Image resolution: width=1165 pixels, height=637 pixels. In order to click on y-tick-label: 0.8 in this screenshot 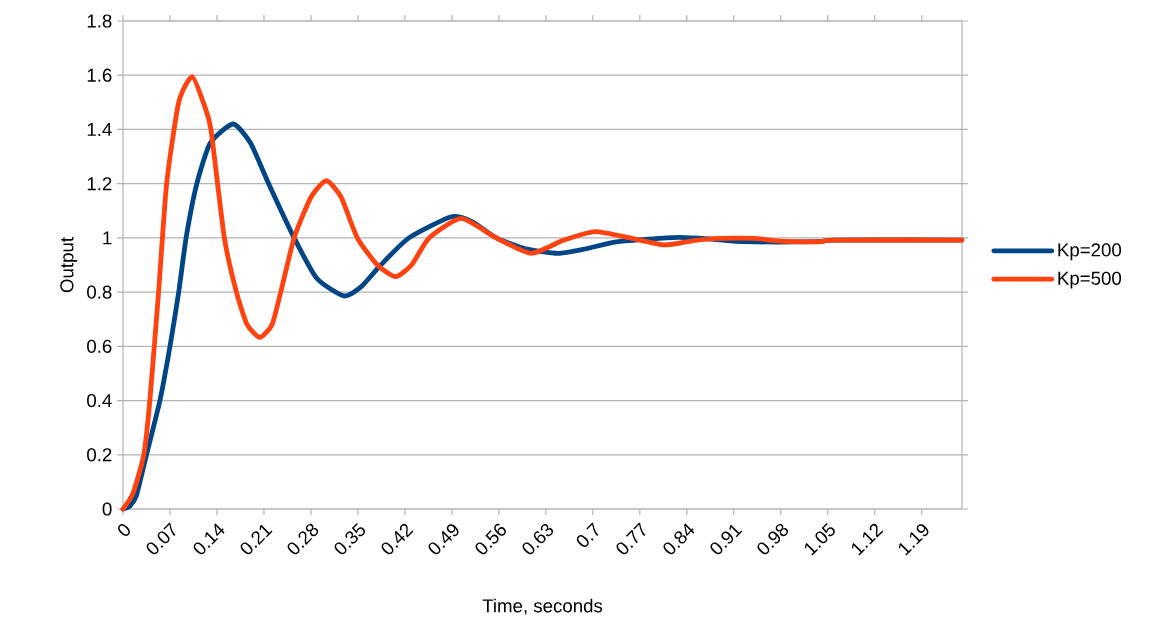, I will do `click(99, 292)`.